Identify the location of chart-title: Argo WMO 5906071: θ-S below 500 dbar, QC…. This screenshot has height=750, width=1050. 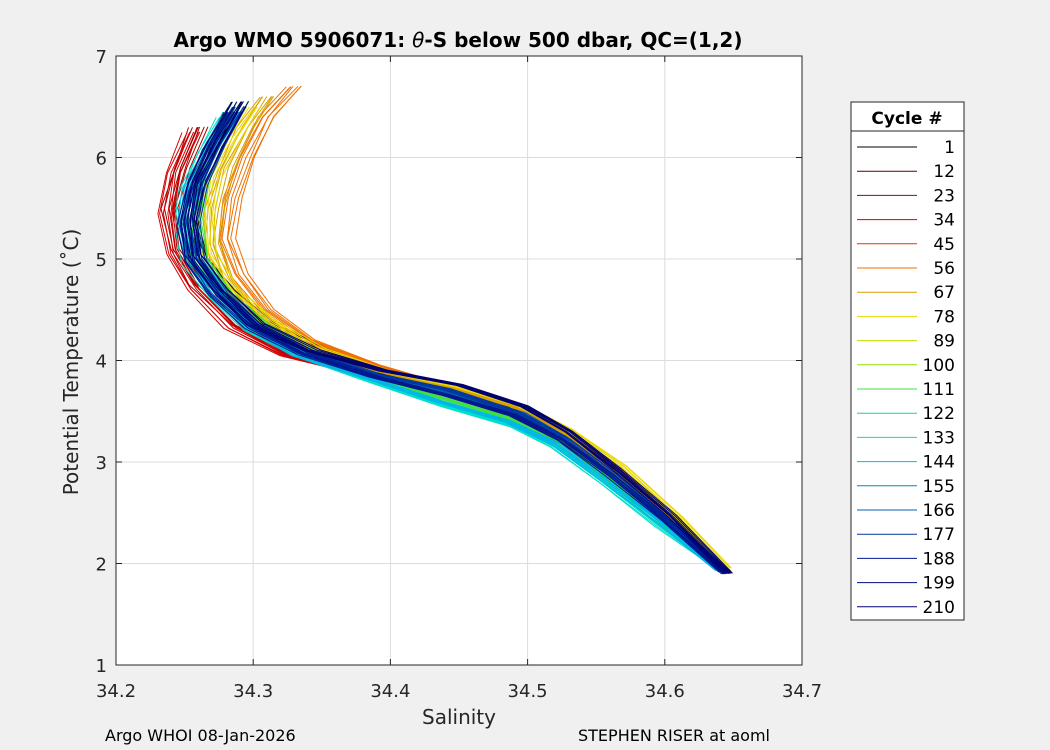
(458, 40).